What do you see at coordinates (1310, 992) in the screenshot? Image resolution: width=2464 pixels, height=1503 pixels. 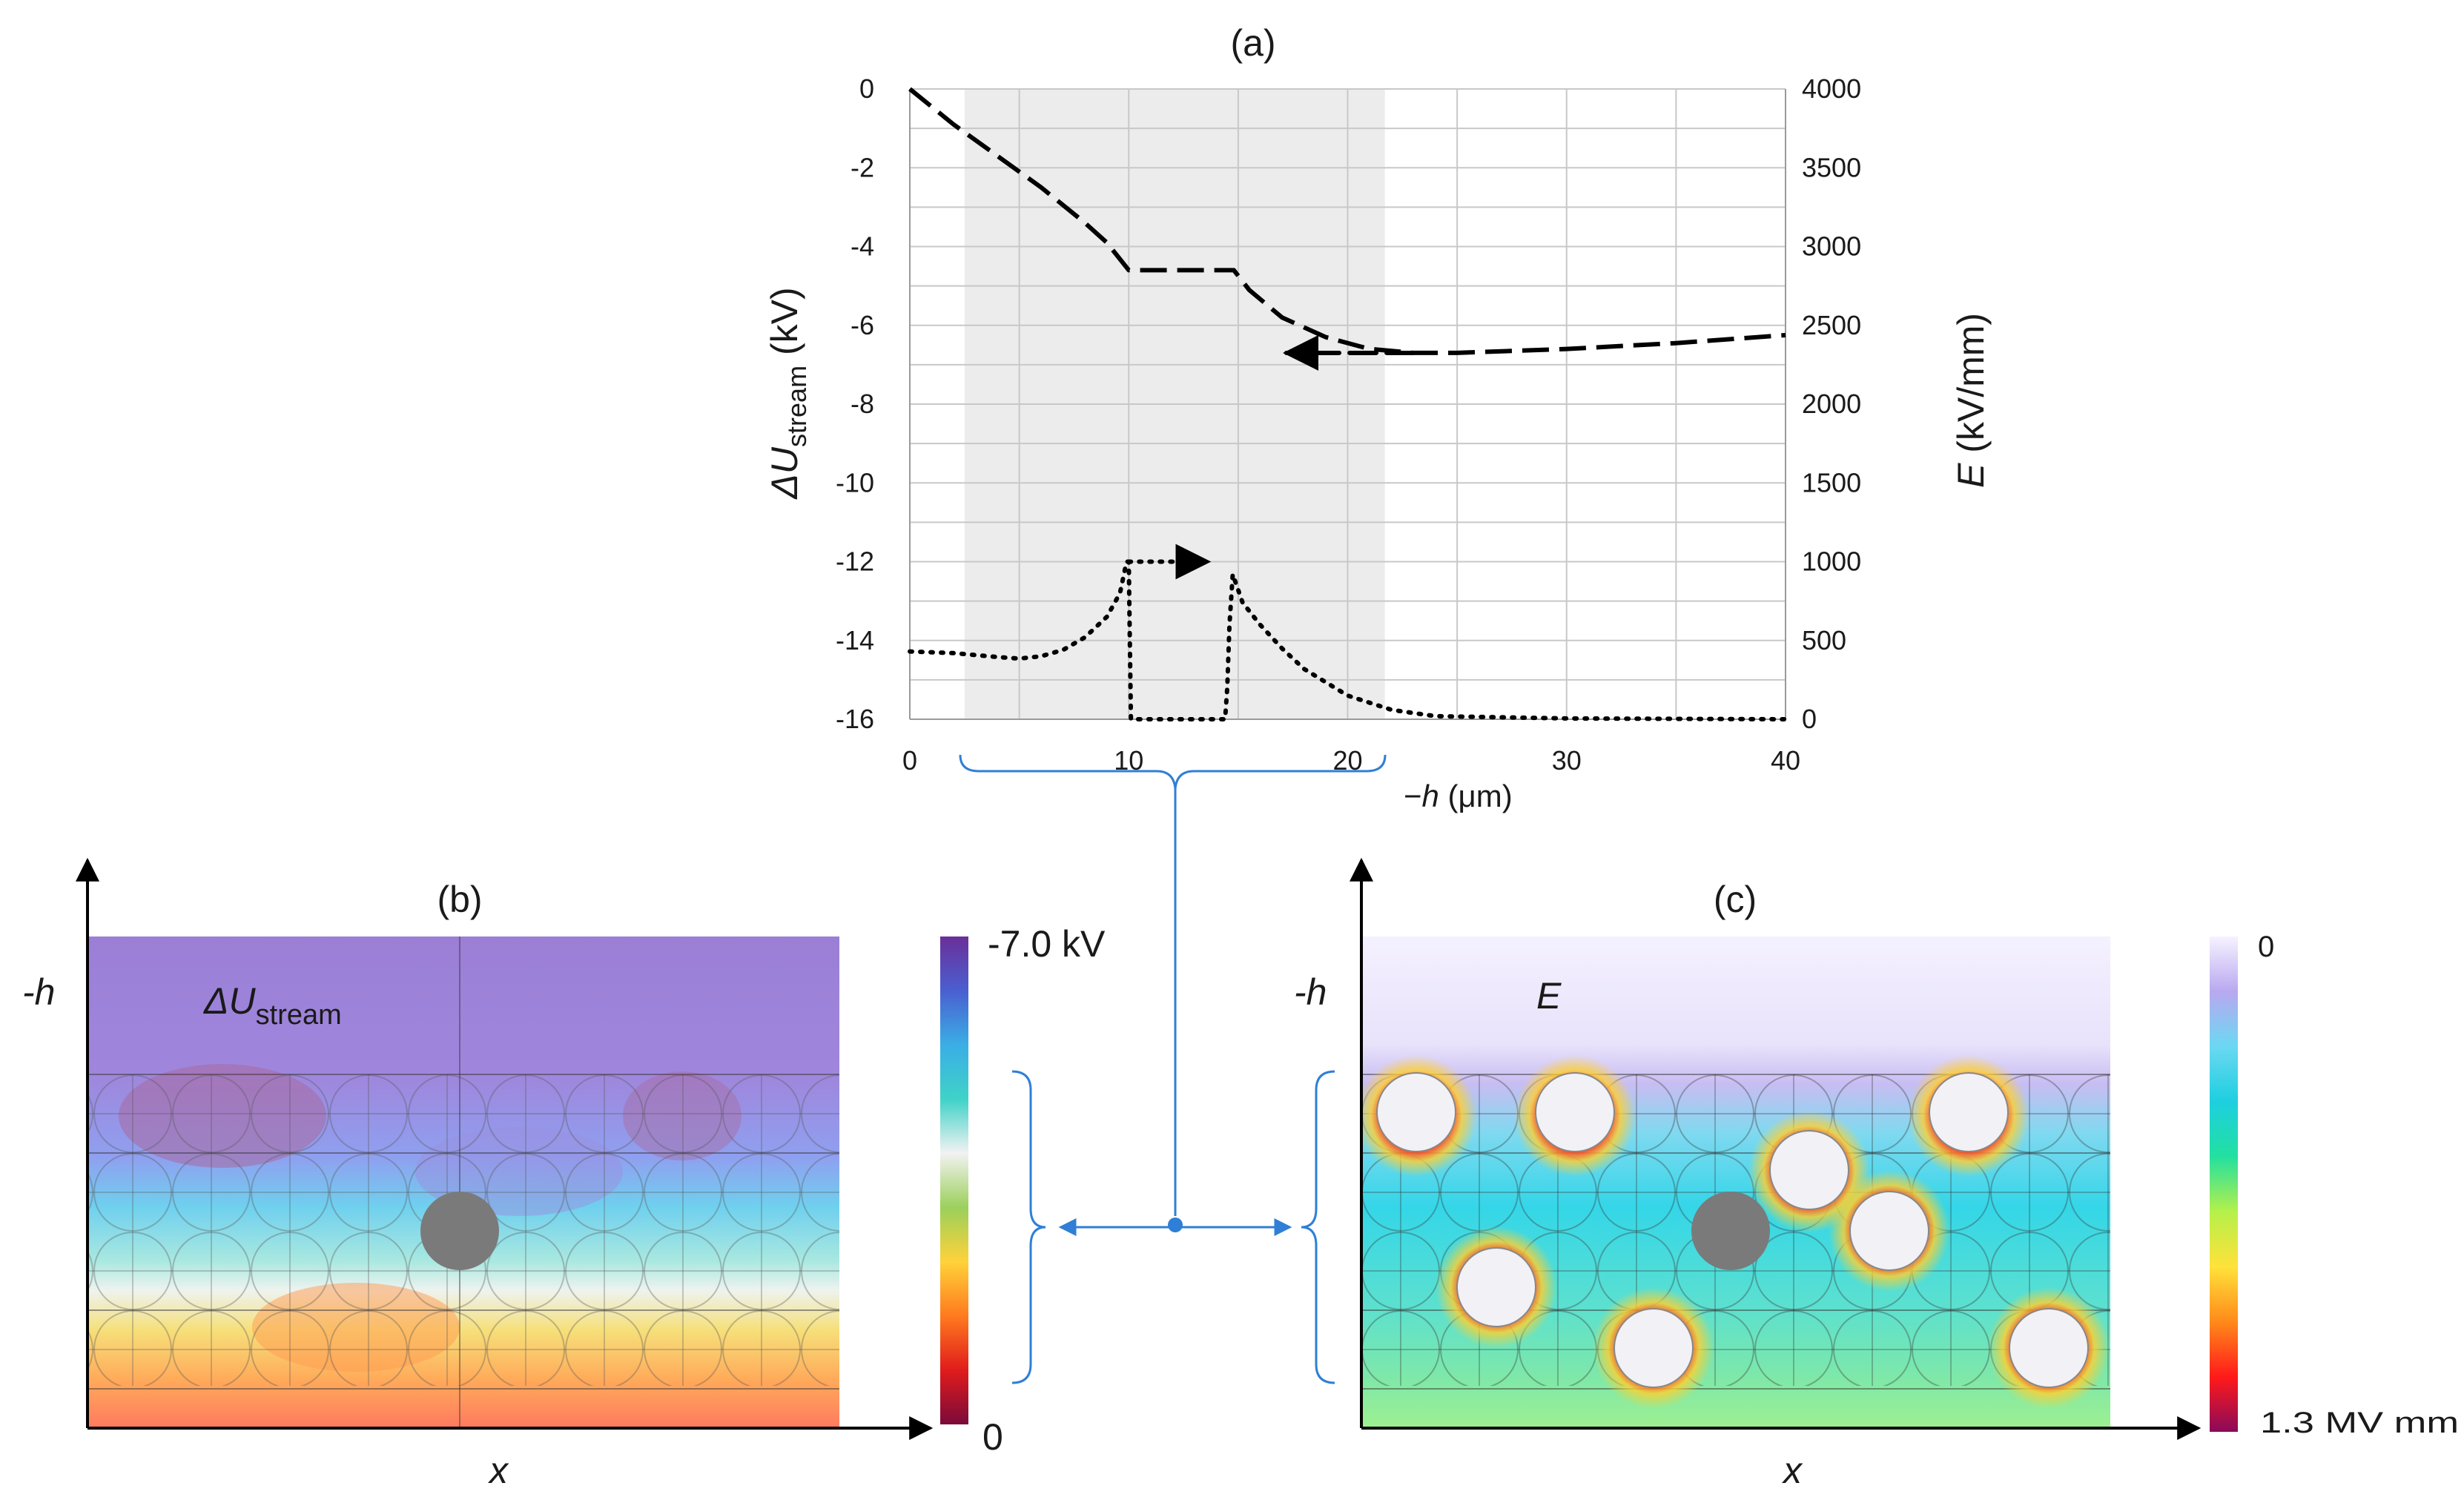 I see `panel-c-y-label: -h` at bounding box center [1310, 992].